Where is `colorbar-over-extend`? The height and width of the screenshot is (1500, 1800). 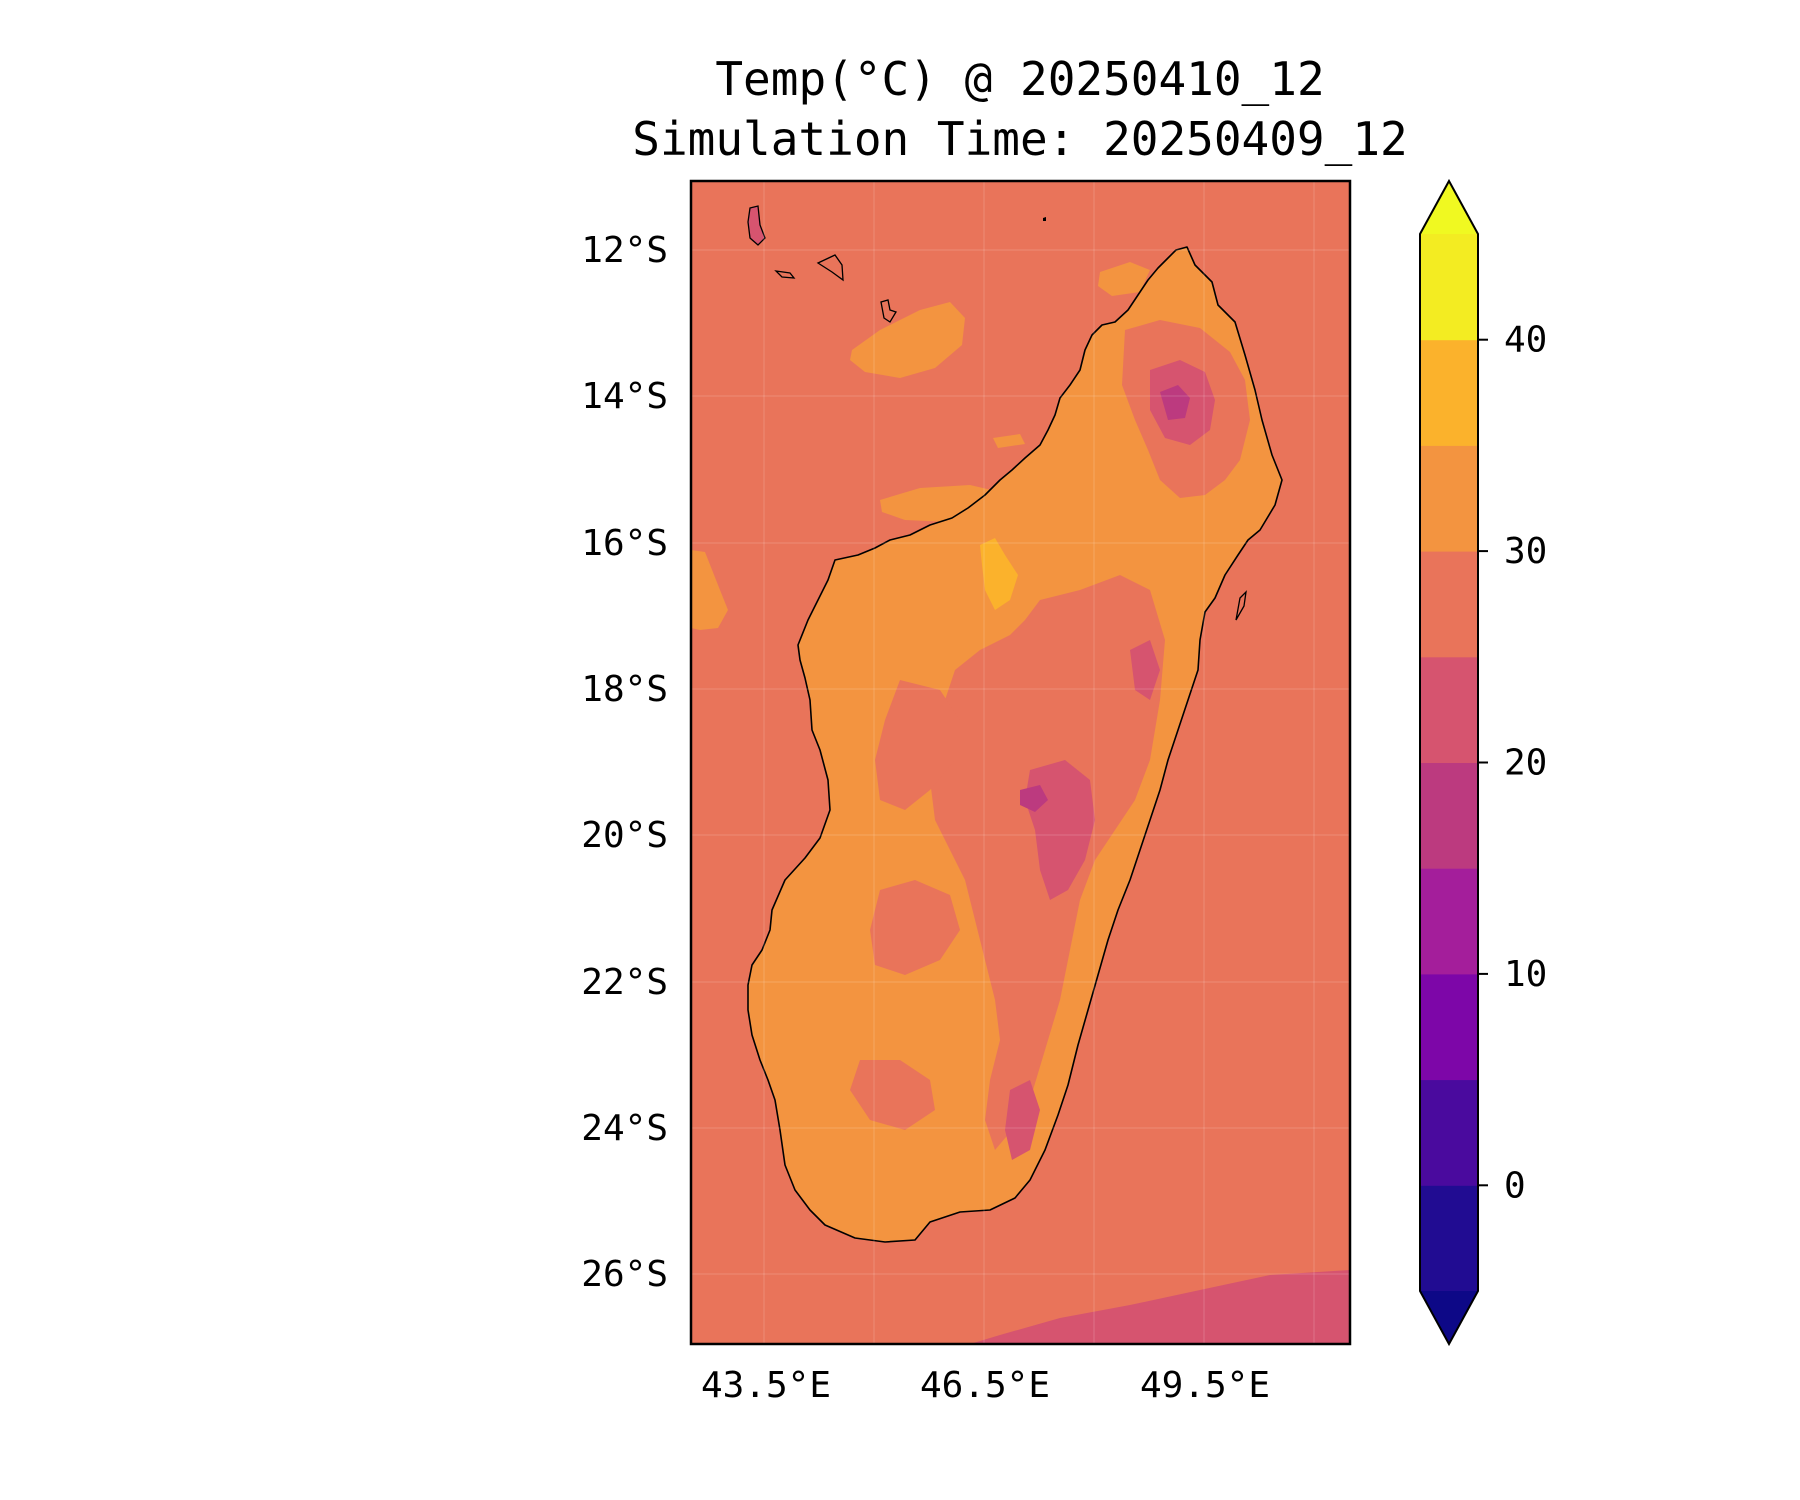
colorbar-over-extend is located at coordinates (1449, 207).